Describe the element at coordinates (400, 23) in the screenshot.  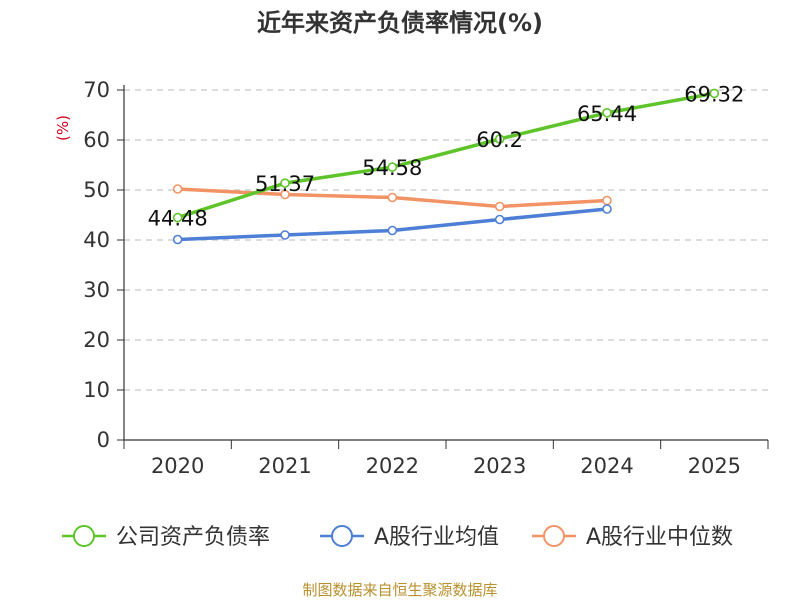
I see `chart-title: 近年来资产负债率情况(%)` at that location.